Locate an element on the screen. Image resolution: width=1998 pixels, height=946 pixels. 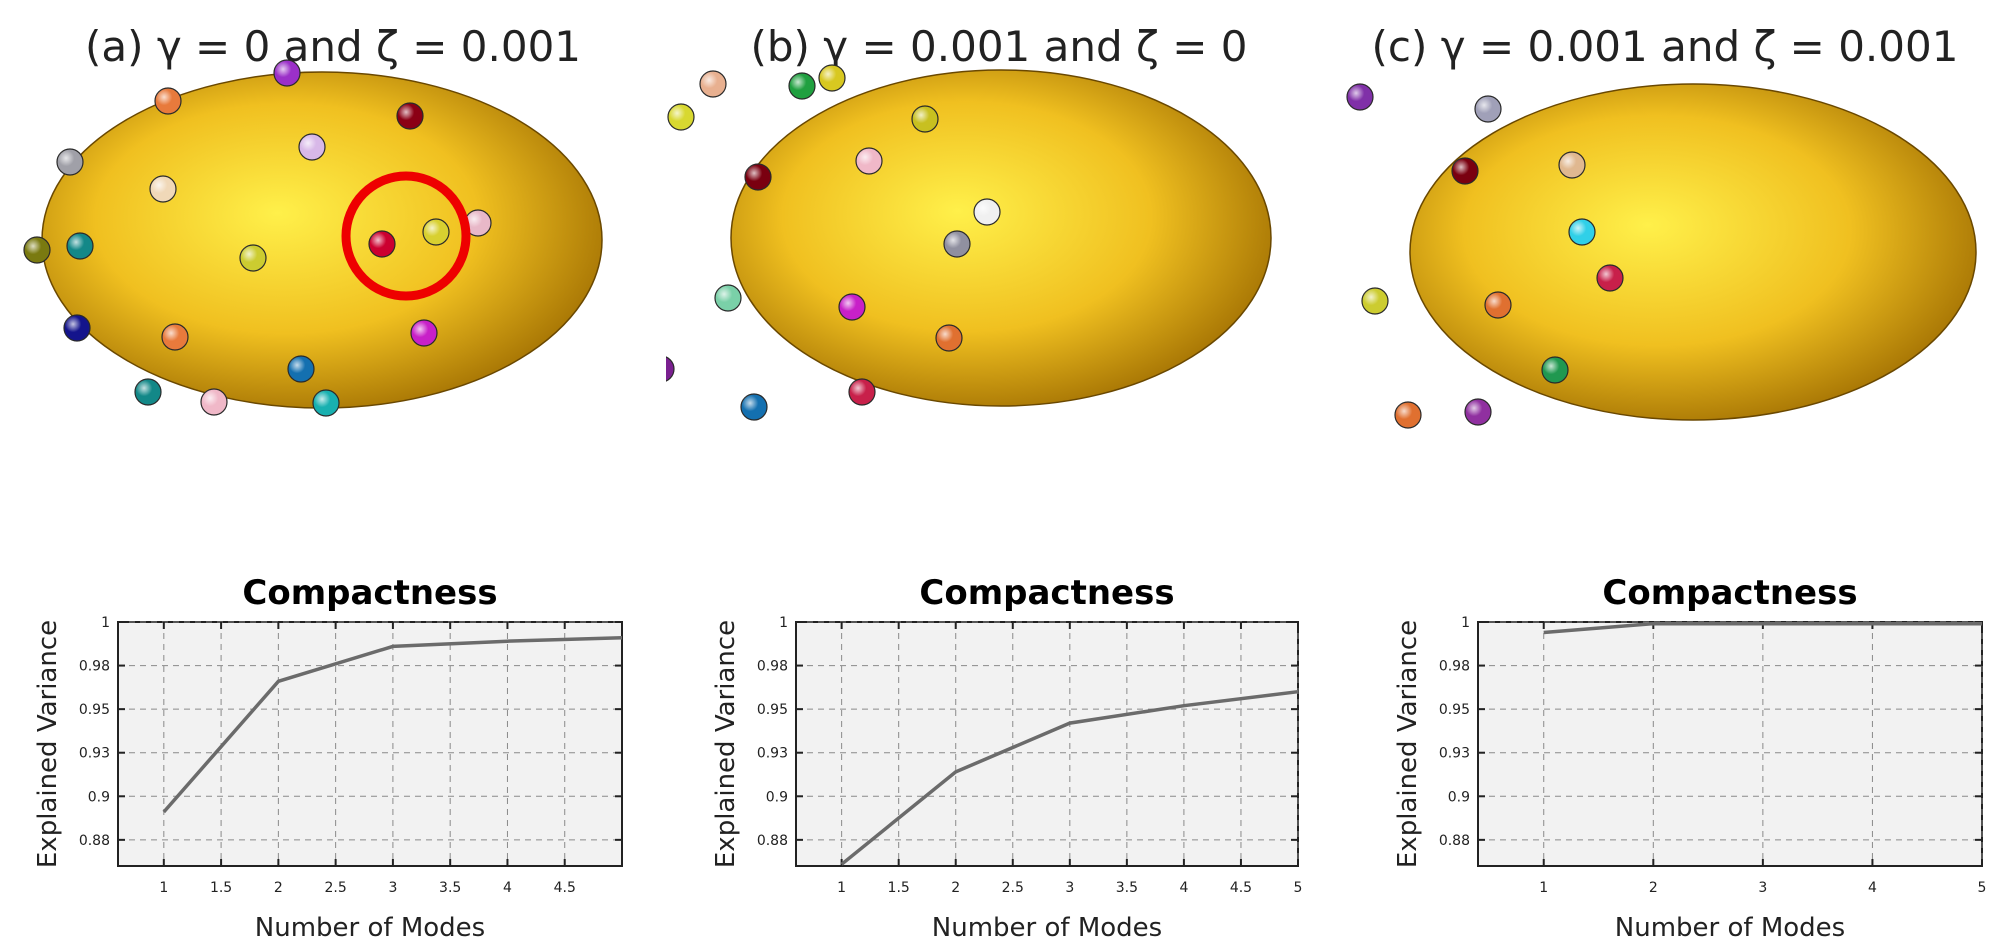
y-tick-label: 1 is located at coordinates (1465, 623).